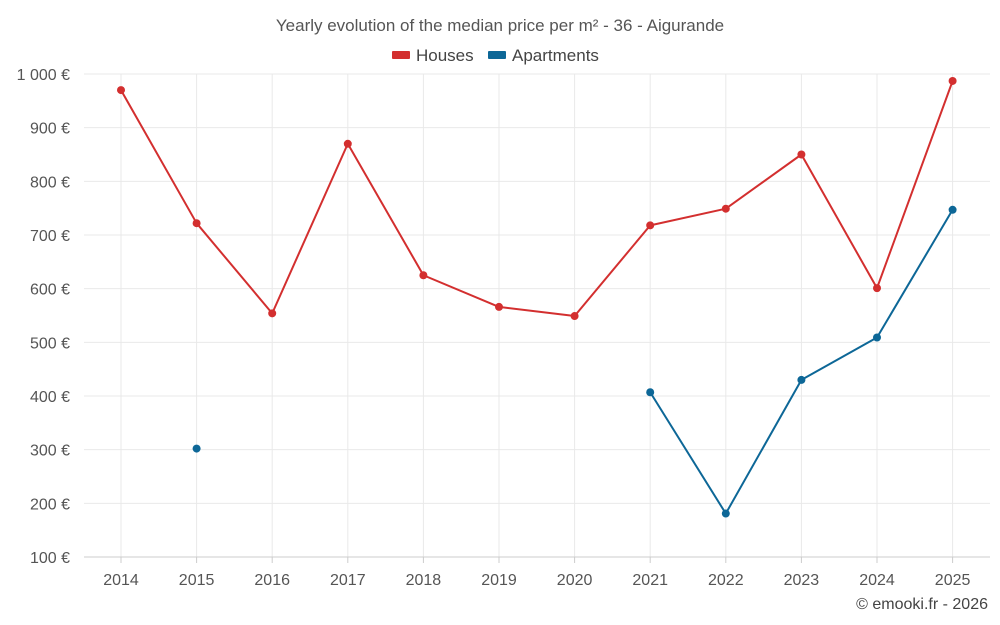 The height and width of the screenshot is (625, 1000). Describe the element at coordinates (726, 580) in the screenshot. I see `x-tick-label: 2022` at that location.